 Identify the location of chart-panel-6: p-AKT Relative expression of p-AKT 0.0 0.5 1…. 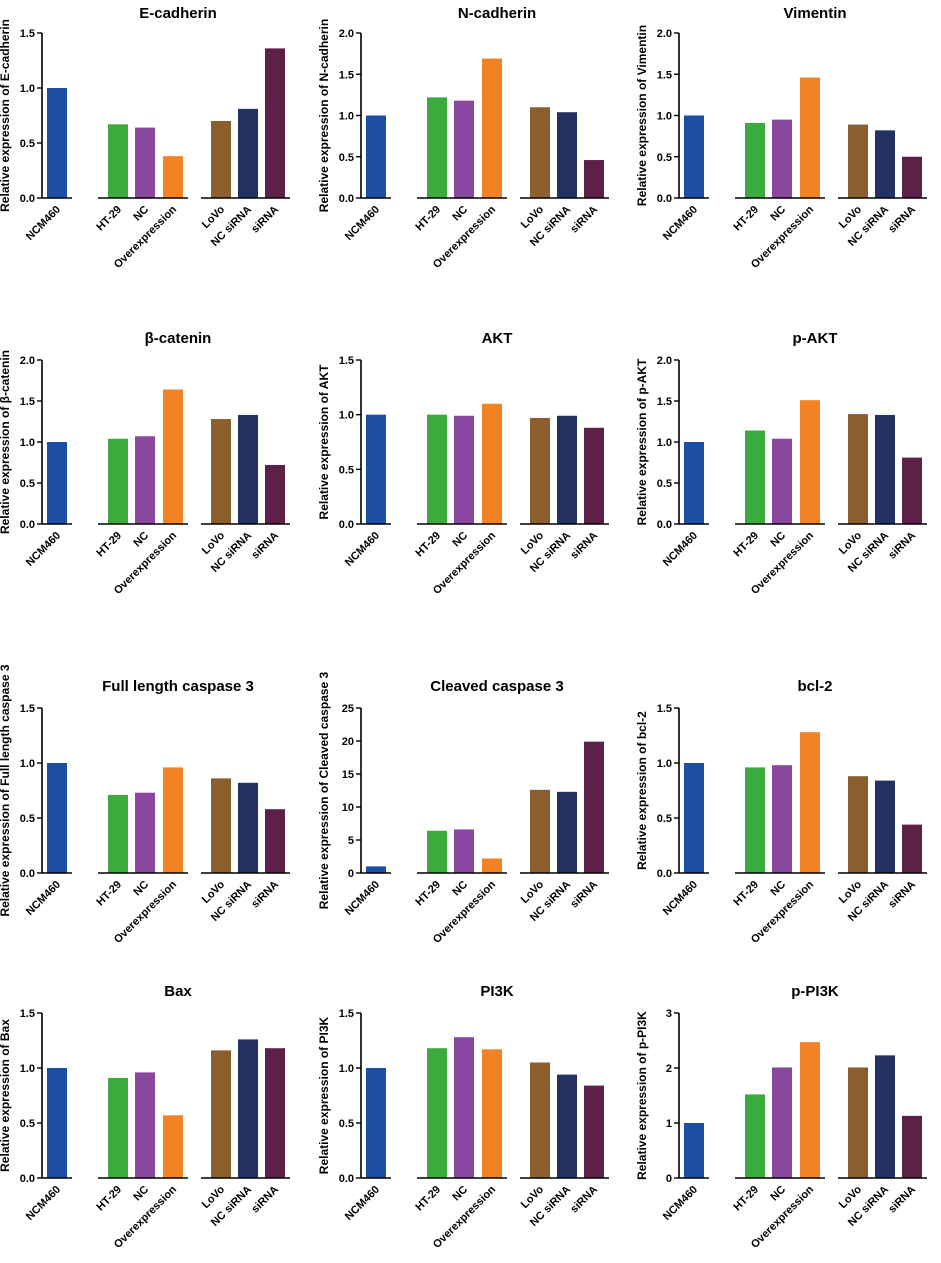
(781, 463).